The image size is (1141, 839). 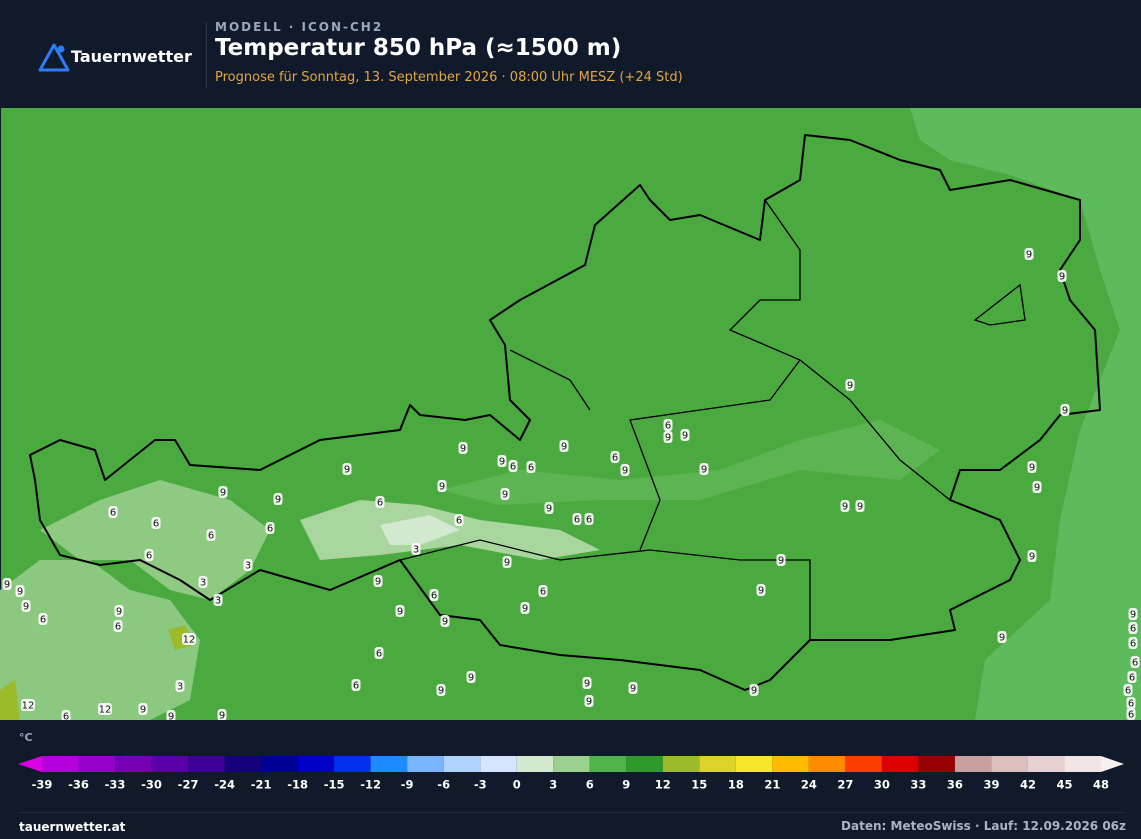 What do you see at coordinates (72, 827) in the screenshot?
I see `footer-site: tauernwetter.at` at bounding box center [72, 827].